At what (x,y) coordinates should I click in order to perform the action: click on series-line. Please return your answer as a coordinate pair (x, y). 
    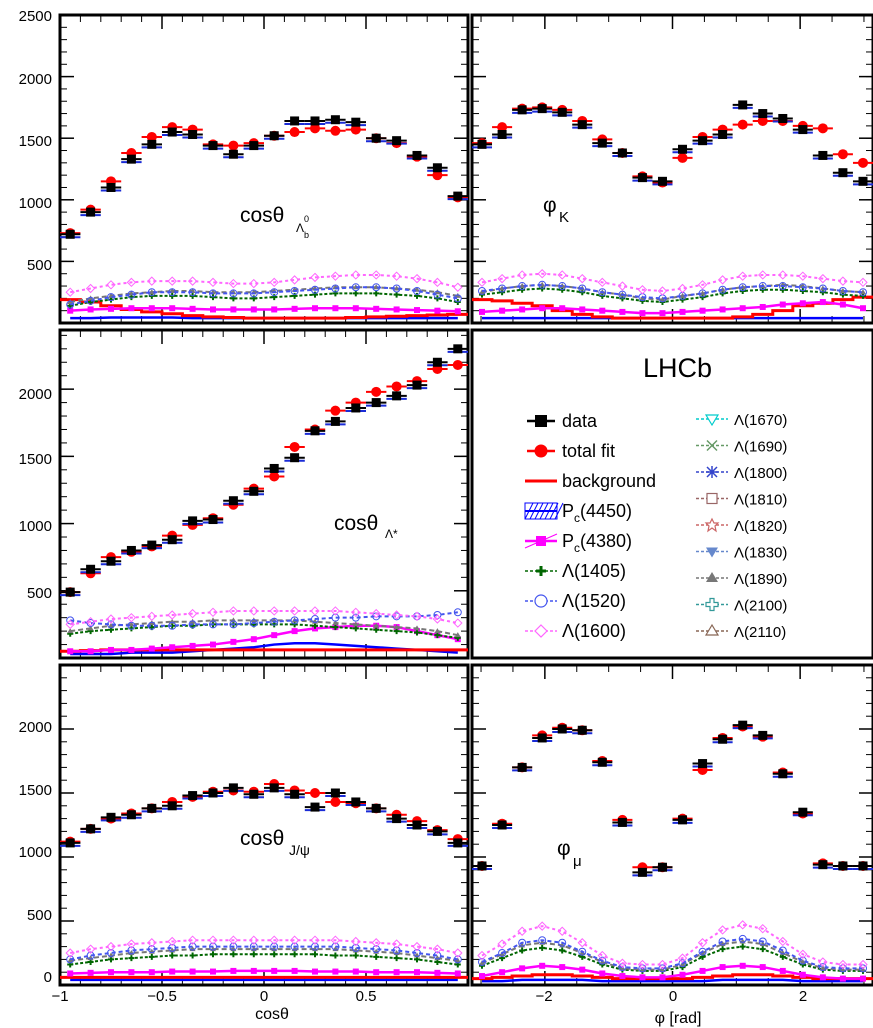
    Looking at the image, I should click on (672, 958).